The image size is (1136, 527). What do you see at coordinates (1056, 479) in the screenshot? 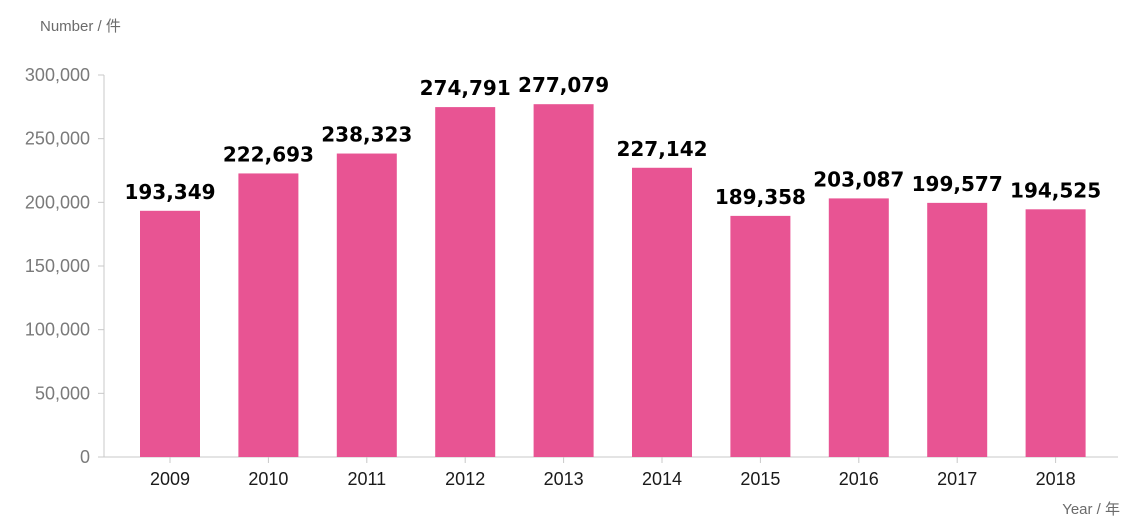
I see `x-tick-label-2018: 2018` at bounding box center [1056, 479].